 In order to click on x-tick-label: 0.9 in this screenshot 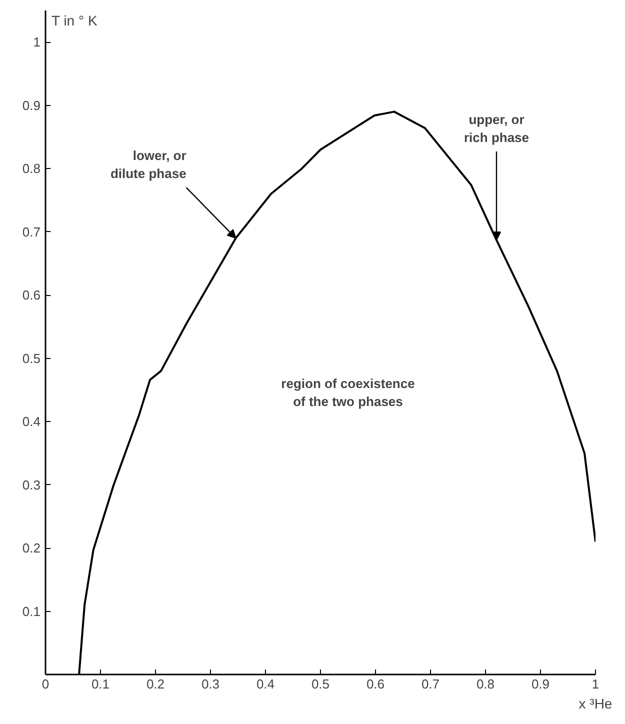, I will do `click(540, 684)`.